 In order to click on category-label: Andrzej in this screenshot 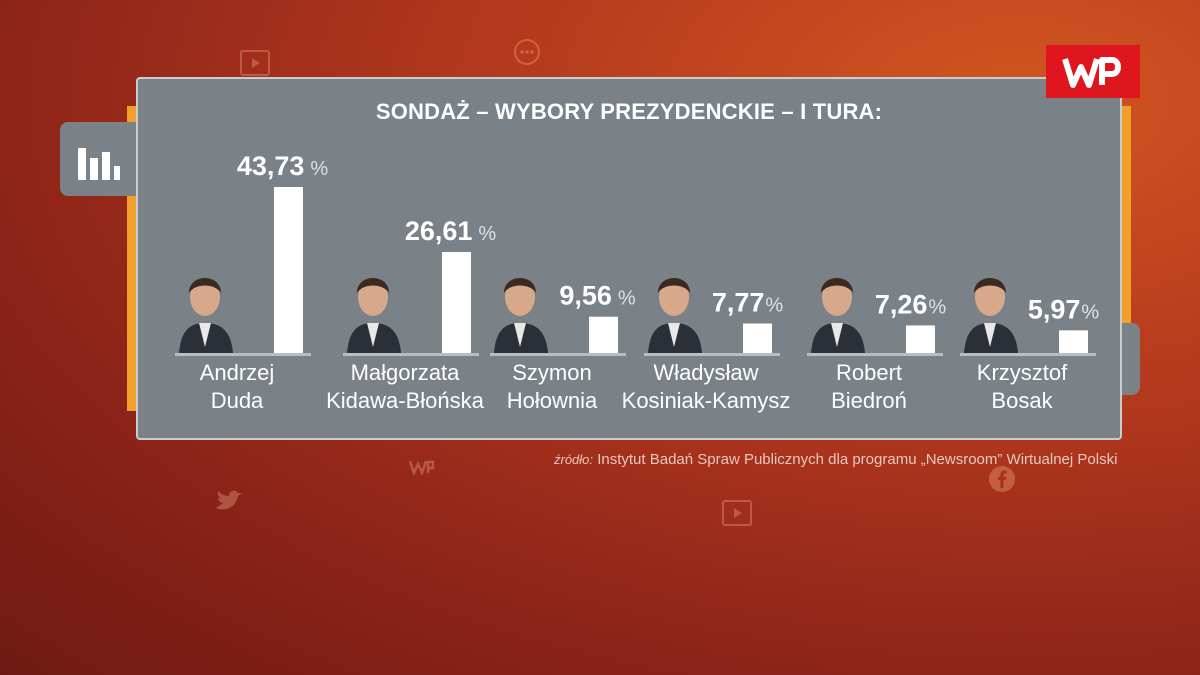, I will do `click(237, 372)`.